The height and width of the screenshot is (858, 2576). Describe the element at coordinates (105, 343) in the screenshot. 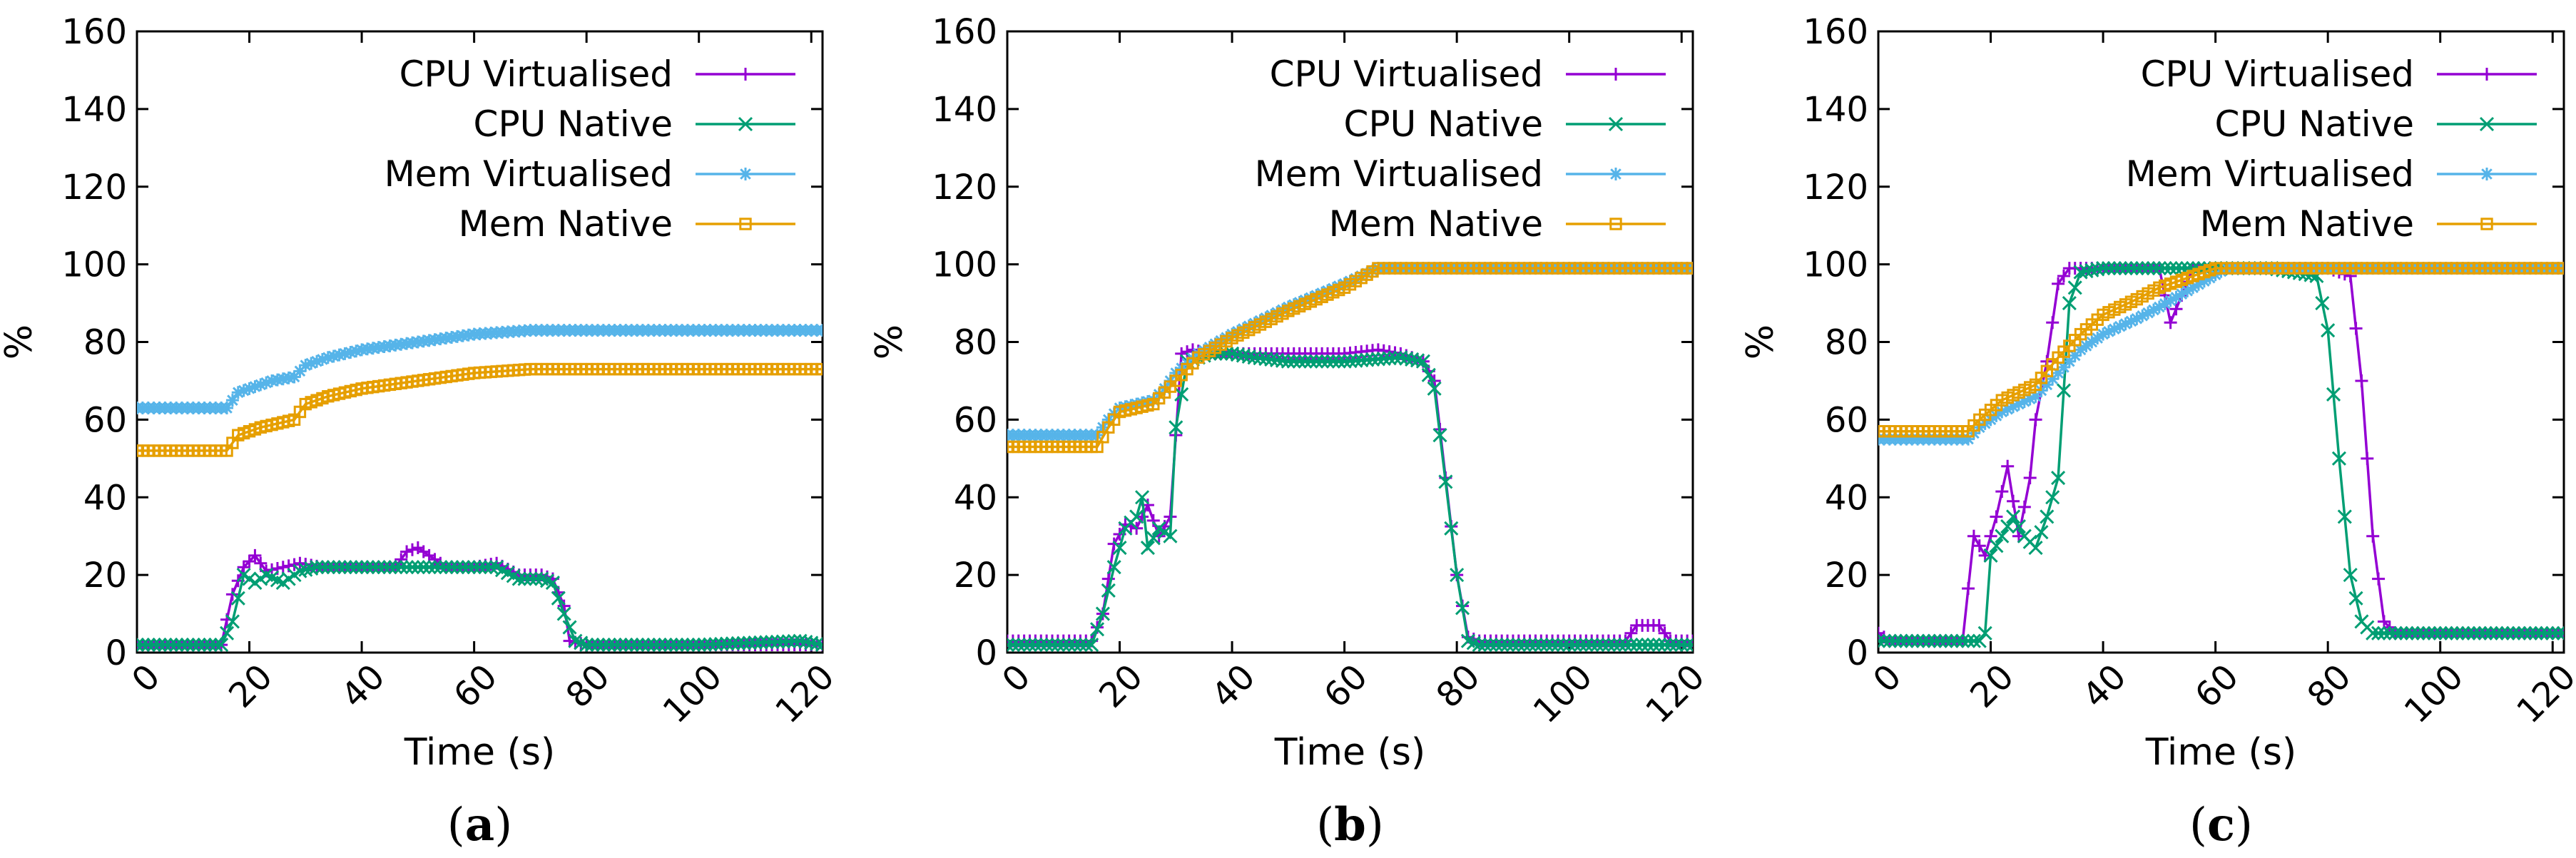

I see `y-tick-label: 80` at that location.